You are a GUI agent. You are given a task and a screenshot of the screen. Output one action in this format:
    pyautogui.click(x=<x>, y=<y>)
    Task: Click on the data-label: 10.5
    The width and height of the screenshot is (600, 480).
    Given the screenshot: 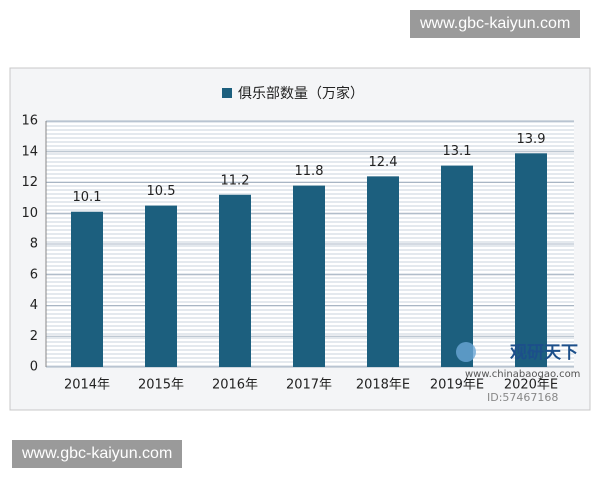 What is the action you would take?
    pyautogui.click(x=161, y=191)
    